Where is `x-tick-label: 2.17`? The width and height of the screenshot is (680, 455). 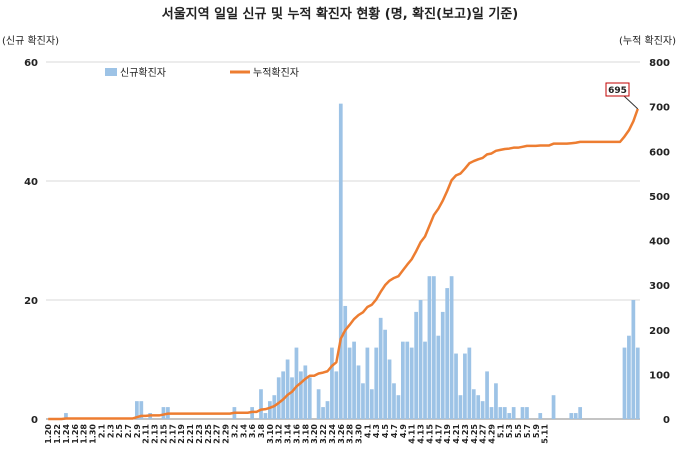 x-tick-label: 2.17 is located at coordinates (172, 434).